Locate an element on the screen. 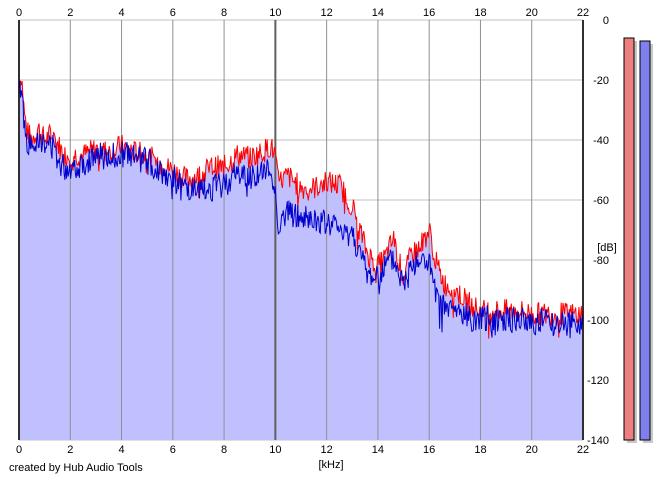 This screenshot has width=664, height=481. y-tick-2: -40 is located at coordinates (601, 141).